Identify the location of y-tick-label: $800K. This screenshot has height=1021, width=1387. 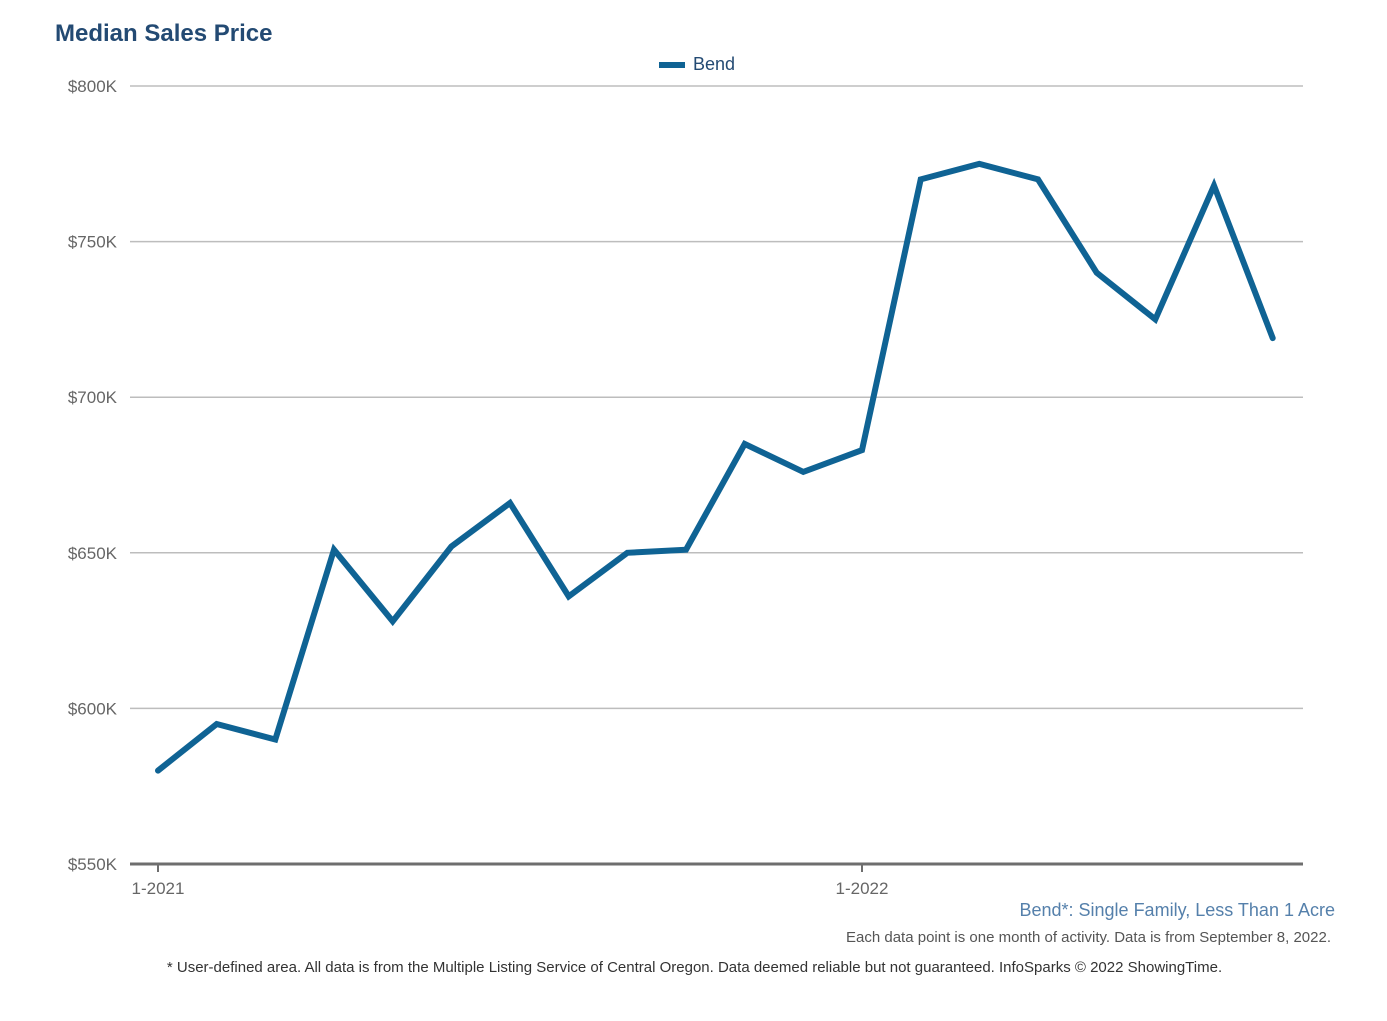
(93, 86).